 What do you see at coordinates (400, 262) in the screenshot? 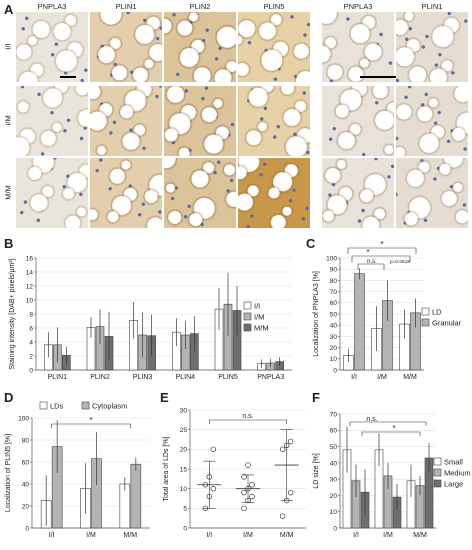
I see `sig-label: p=0.0618` at bounding box center [400, 262].